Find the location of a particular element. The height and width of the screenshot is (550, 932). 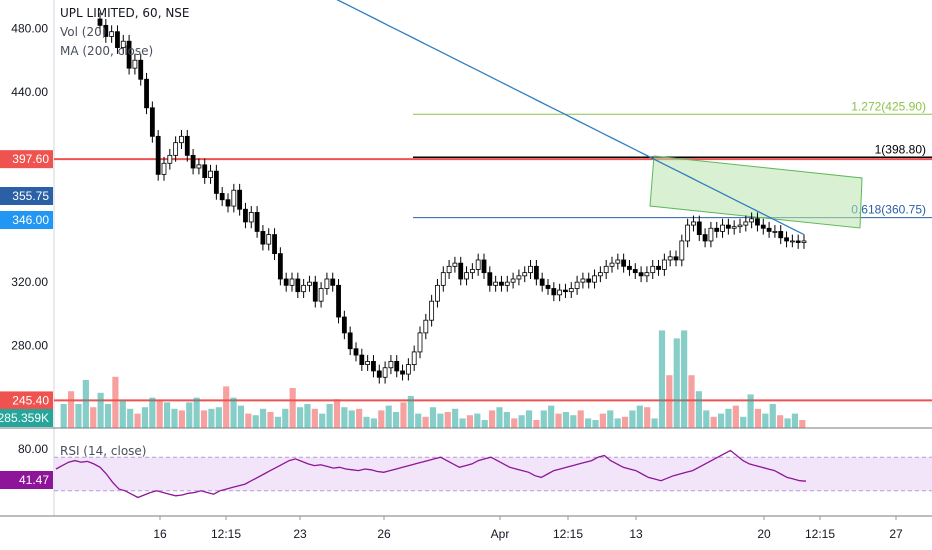

price-tag-label: 285.359K is located at coordinates (24, 418).